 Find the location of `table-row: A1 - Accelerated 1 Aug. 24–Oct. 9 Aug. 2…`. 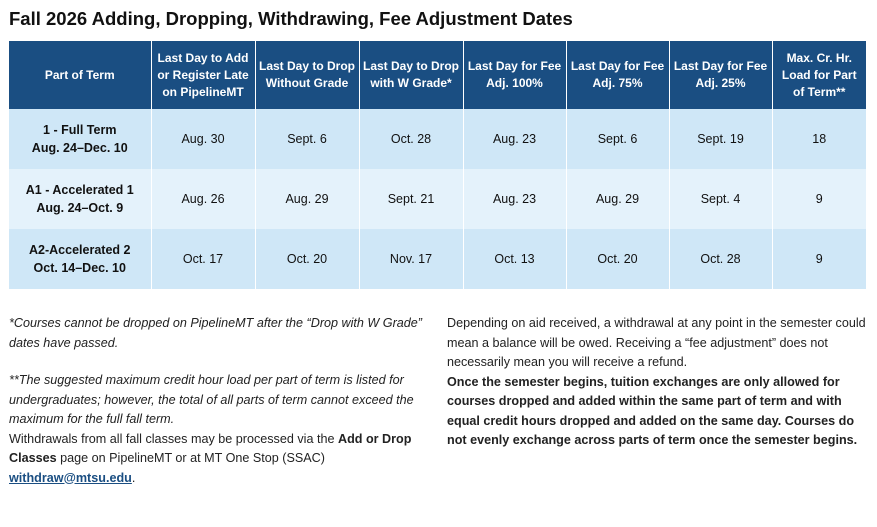

table-row: A1 - Accelerated 1 Aug. 24–Oct. 9 Aug. 2… is located at coordinates (437, 199).